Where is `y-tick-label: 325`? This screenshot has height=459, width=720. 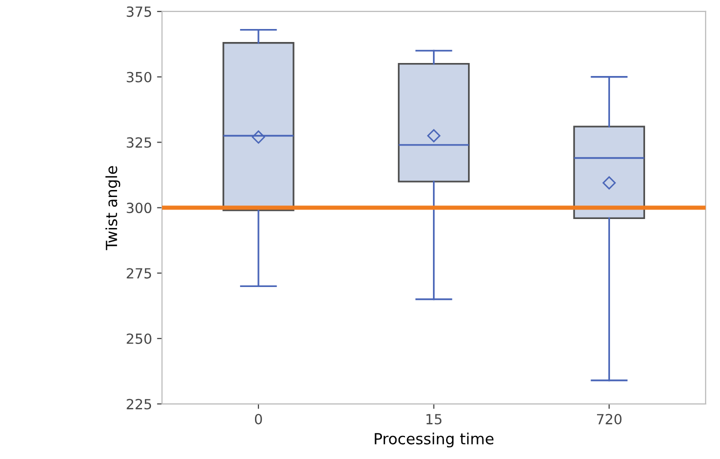 y-tick-label: 325 is located at coordinates (139, 142).